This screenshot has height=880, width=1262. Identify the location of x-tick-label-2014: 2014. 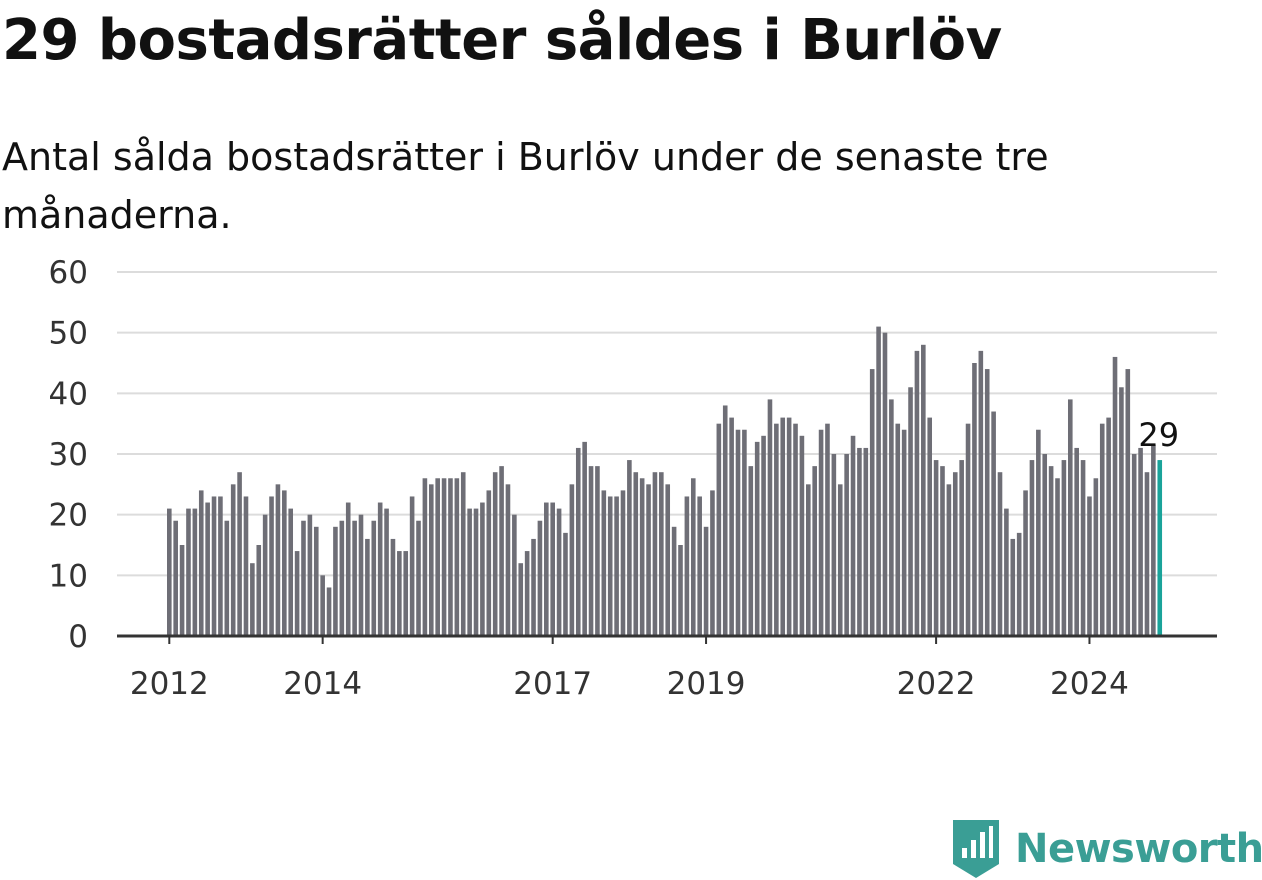
(322, 684).